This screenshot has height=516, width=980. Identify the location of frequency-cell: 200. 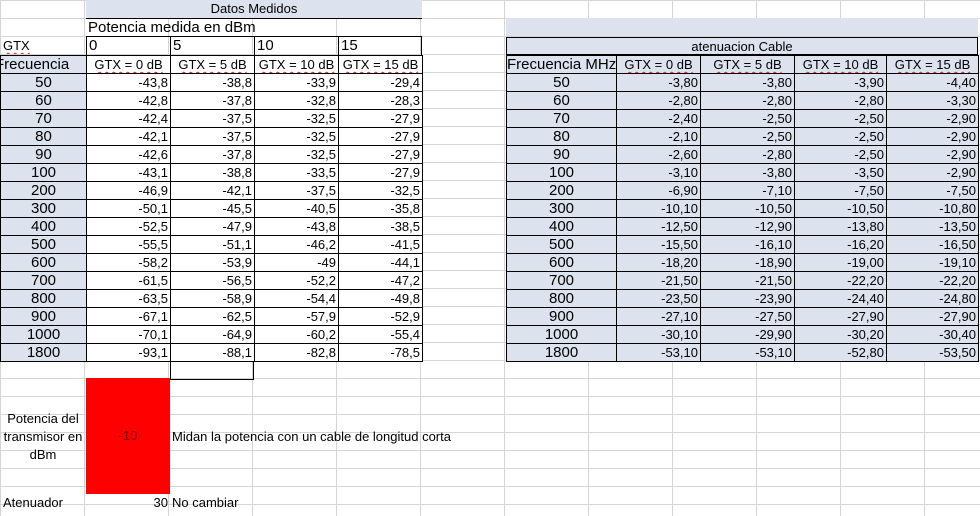
(561, 190).